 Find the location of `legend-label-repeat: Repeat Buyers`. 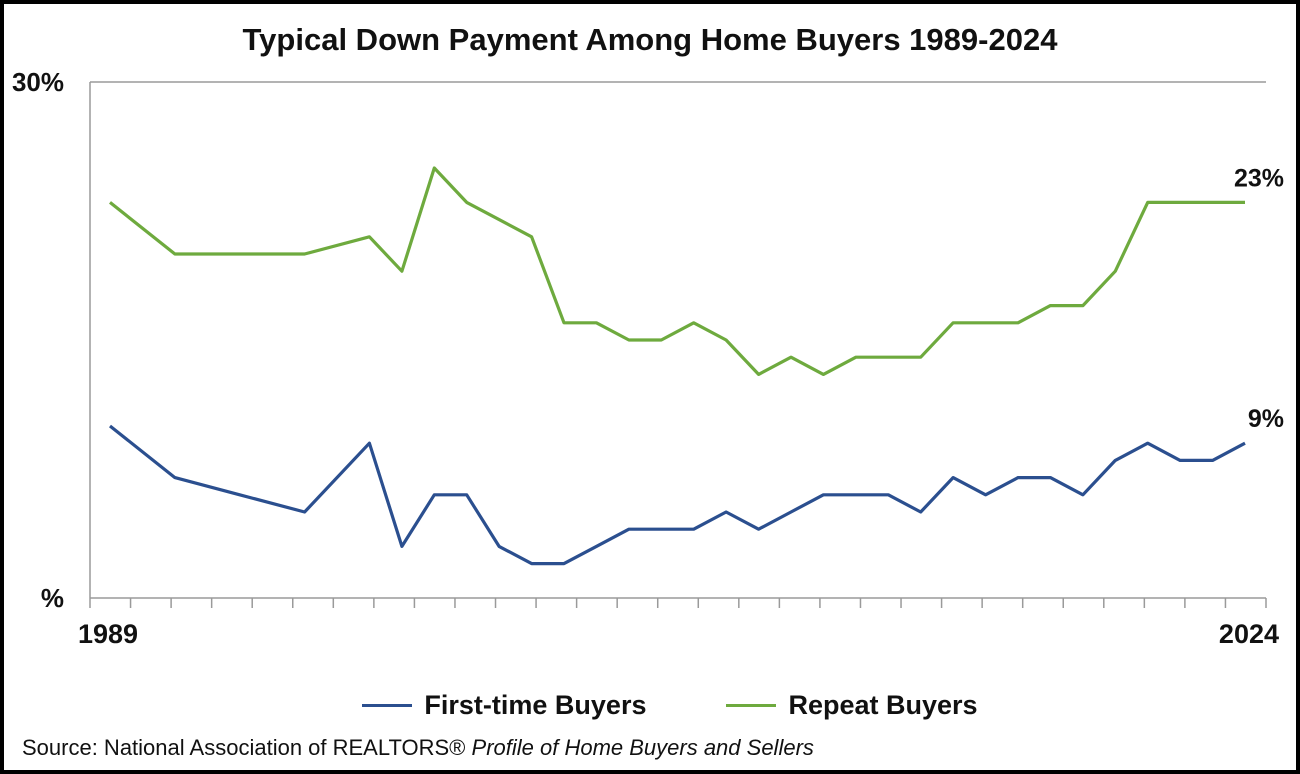

legend-label-repeat: Repeat Buyers is located at coordinates (883, 705).